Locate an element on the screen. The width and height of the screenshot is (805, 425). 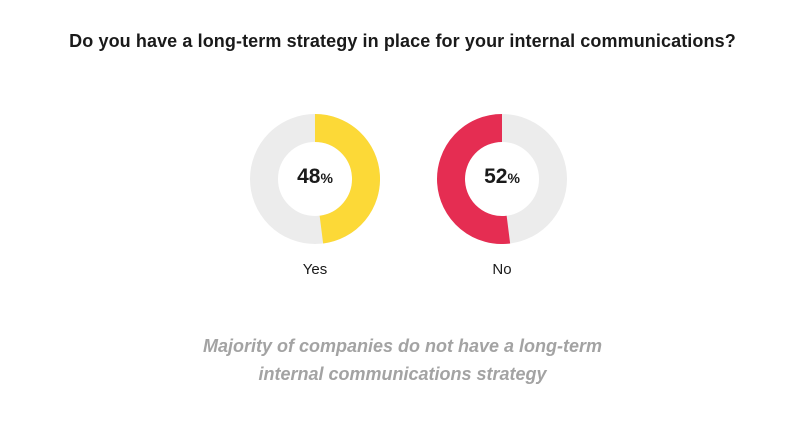
caption-line-2: internal communications strategy is located at coordinates (402, 374).